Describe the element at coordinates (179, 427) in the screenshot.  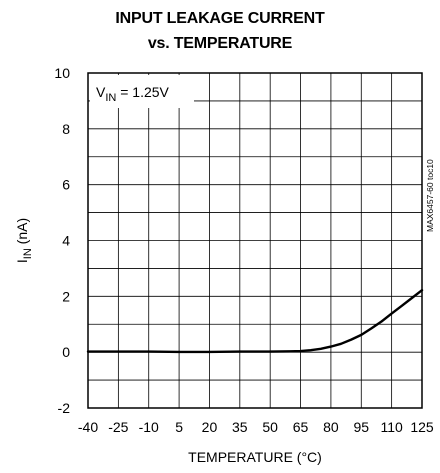
I see `x-tick-label: 5` at that location.